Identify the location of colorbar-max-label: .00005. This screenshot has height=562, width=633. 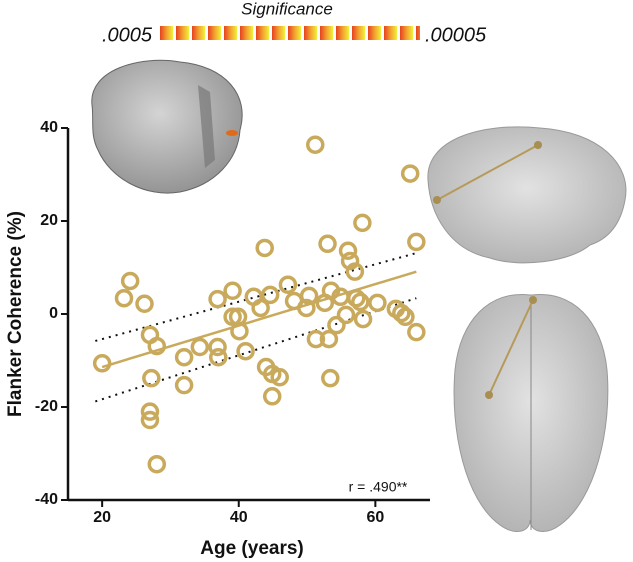
(456, 35).